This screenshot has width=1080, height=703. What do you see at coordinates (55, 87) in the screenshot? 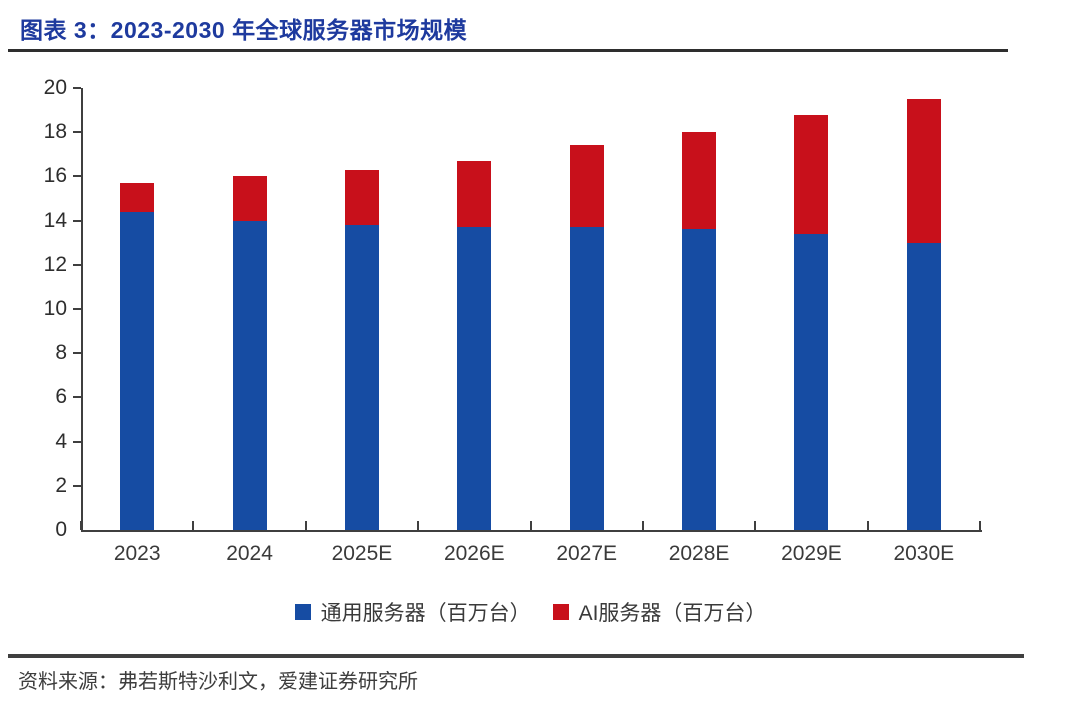
I see `y-axis-label: 20` at bounding box center [55, 87].